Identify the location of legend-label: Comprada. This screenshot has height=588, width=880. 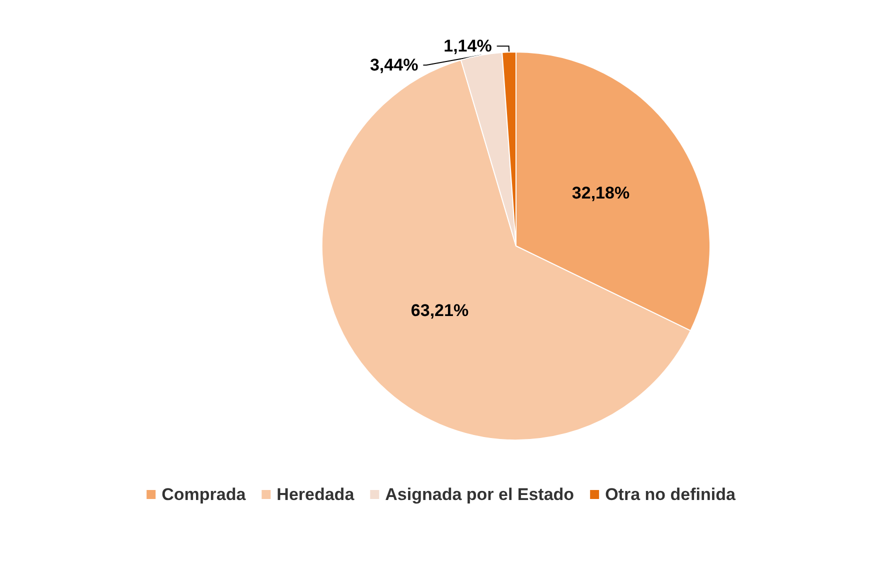
(204, 494).